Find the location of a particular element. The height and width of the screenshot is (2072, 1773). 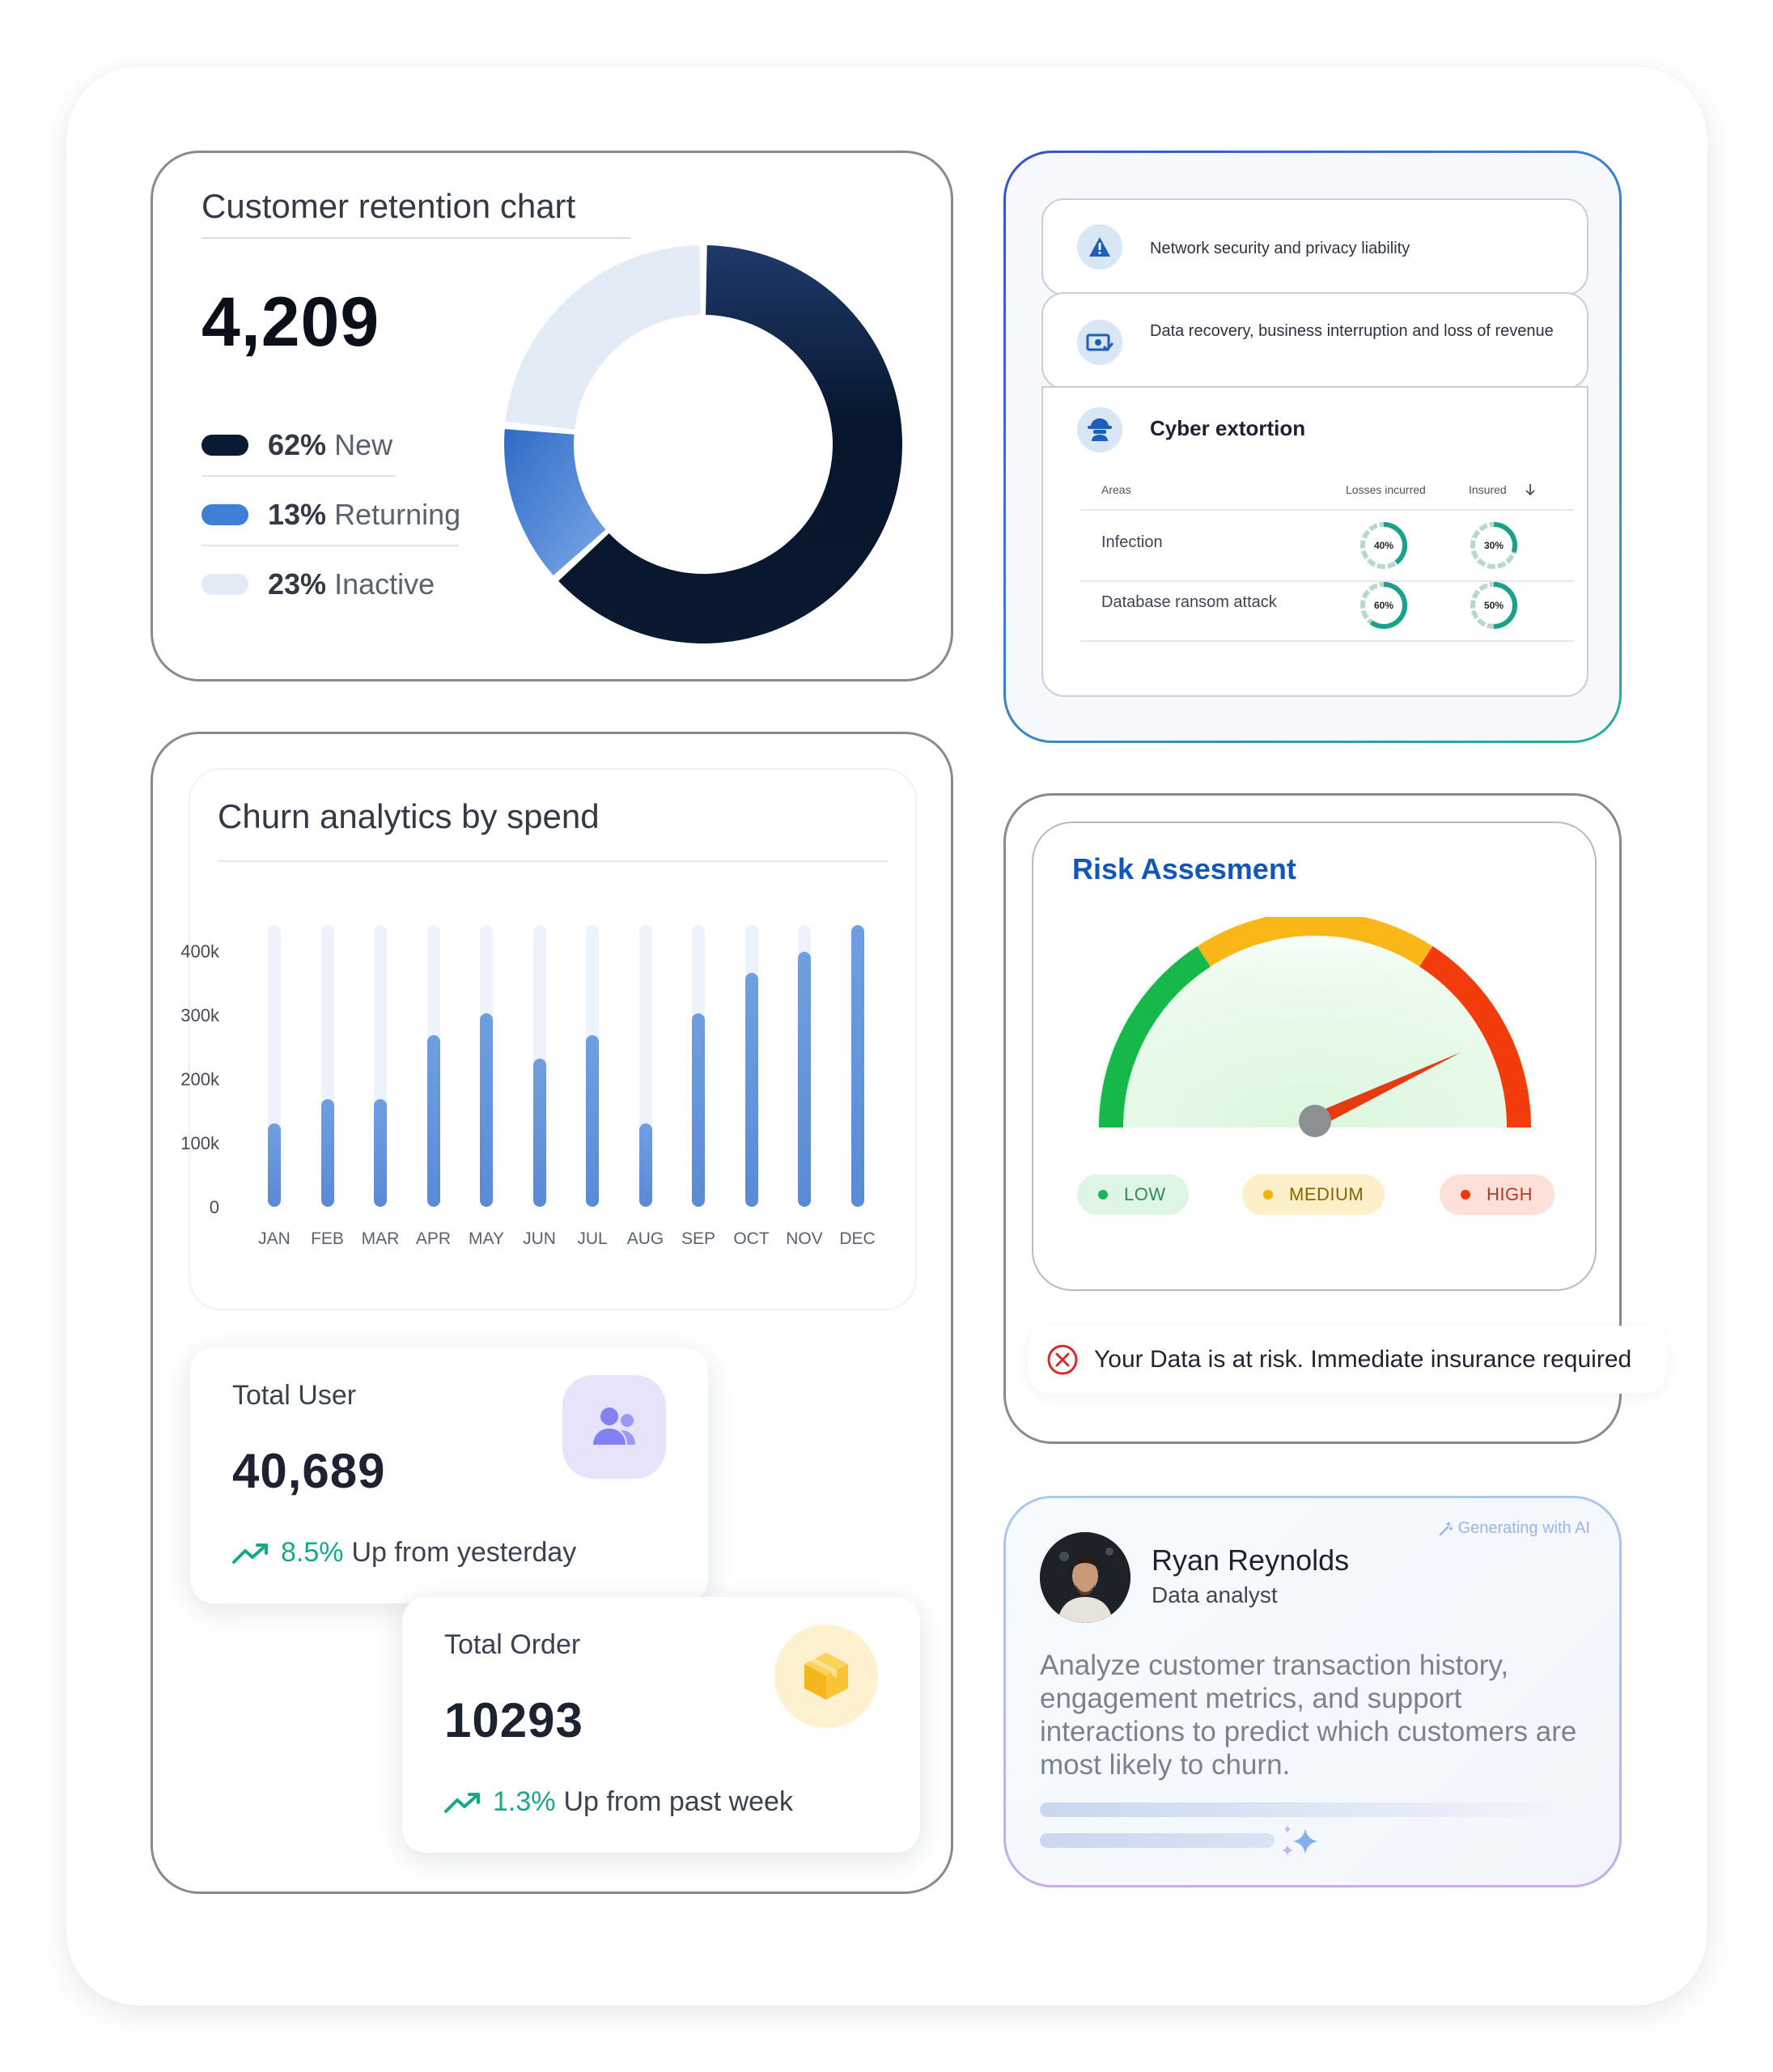

churn-title: Churn analytics by spend is located at coordinates (553, 829).